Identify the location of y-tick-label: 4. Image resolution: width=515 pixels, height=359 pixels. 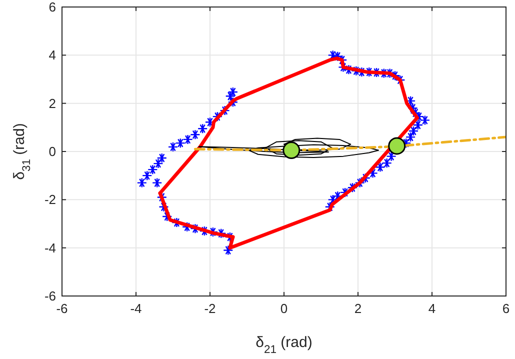
(52, 55).